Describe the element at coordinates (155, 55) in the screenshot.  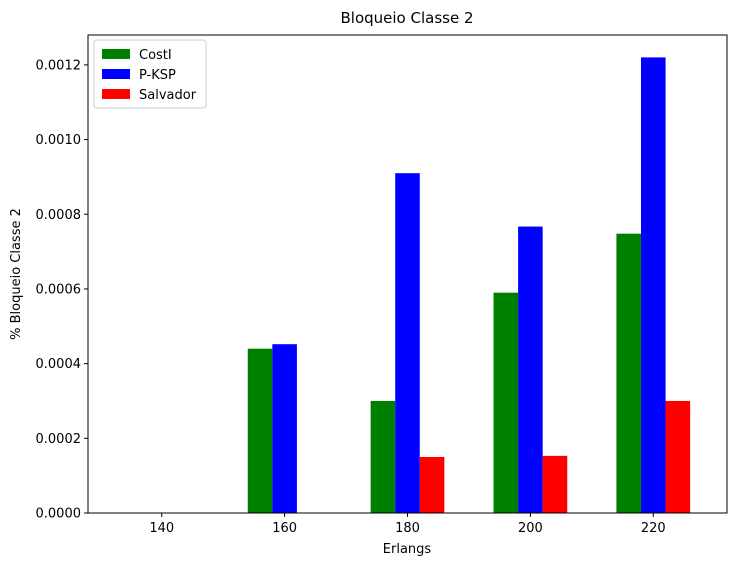
I see `legend-label-costi: CostI` at that location.